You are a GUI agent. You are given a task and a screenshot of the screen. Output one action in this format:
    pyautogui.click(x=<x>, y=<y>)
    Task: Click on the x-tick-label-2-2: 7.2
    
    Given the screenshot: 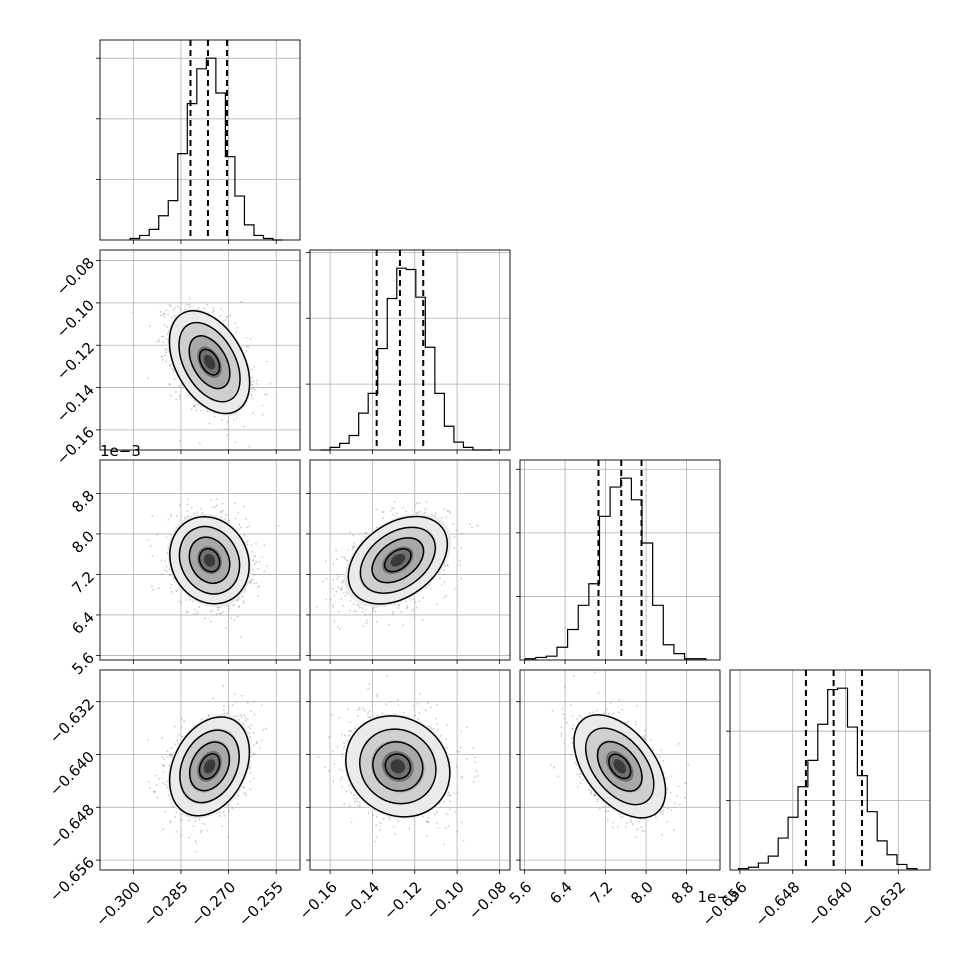 What is the action you would take?
    pyautogui.click(x=602, y=893)
    